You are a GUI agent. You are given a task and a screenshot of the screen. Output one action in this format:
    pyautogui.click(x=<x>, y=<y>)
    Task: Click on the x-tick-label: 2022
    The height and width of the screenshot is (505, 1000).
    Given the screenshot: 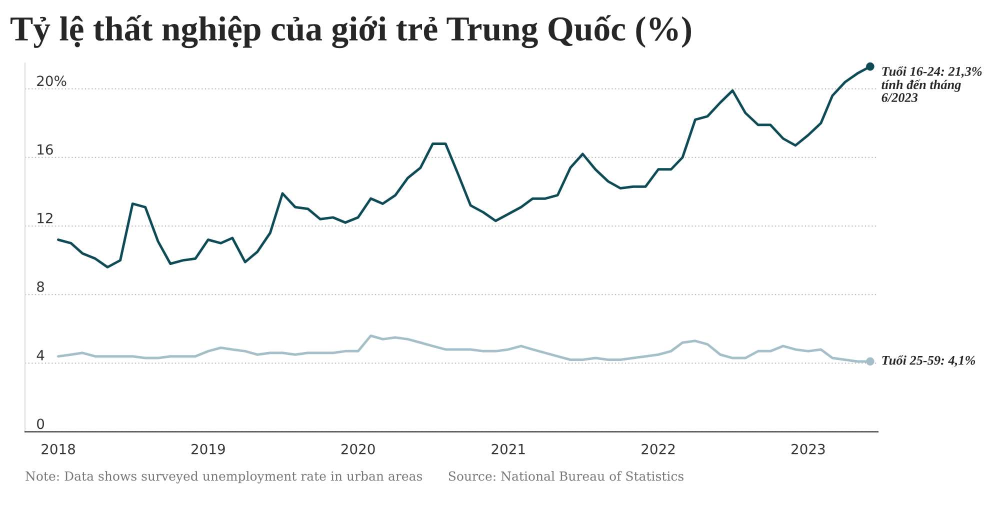 What is the action you would take?
    pyautogui.click(x=658, y=449)
    